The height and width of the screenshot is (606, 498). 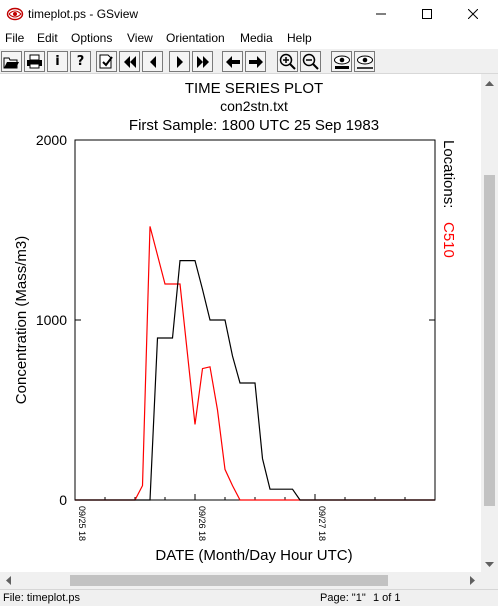 I want to click on next-page-icon, so click(x=180, y=61).